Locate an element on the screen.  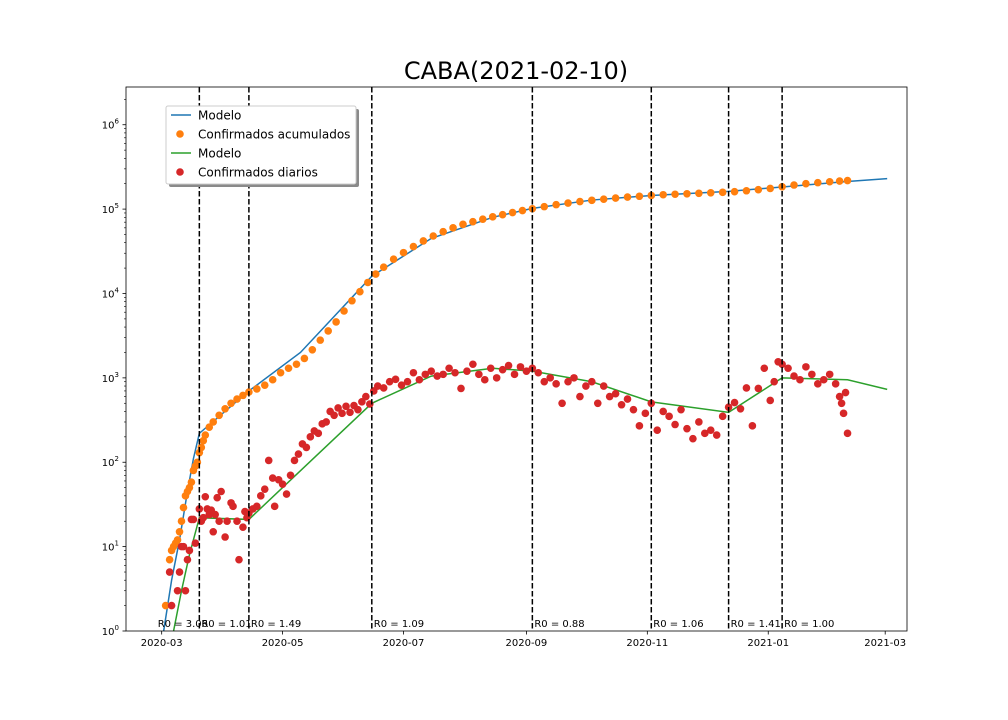
y-tick-exponent: 2 is located at coordinates (117, 459).